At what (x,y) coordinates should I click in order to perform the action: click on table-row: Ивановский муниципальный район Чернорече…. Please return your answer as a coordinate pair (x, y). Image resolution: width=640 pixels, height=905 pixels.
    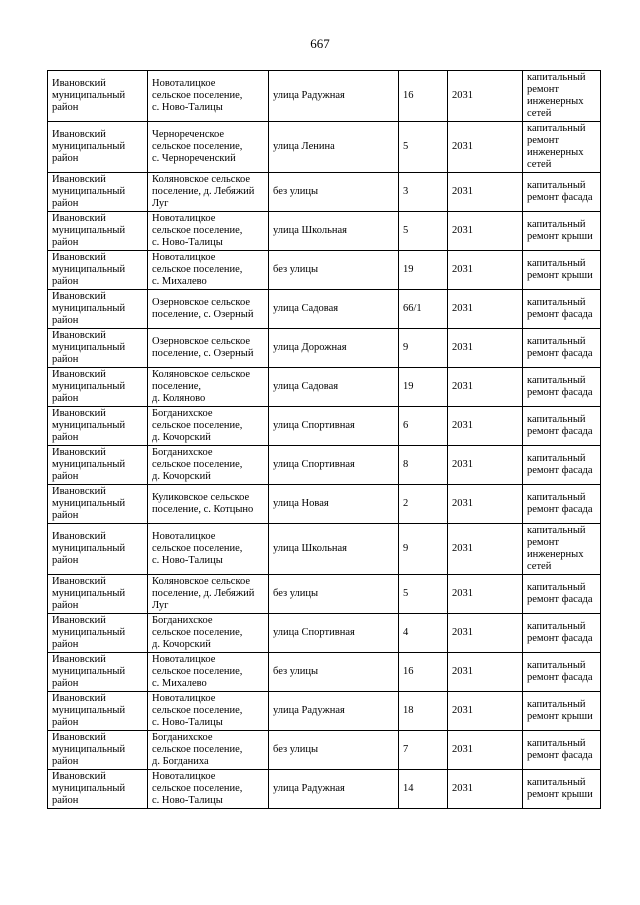
    Looking at the image, I should click on (324, 147).